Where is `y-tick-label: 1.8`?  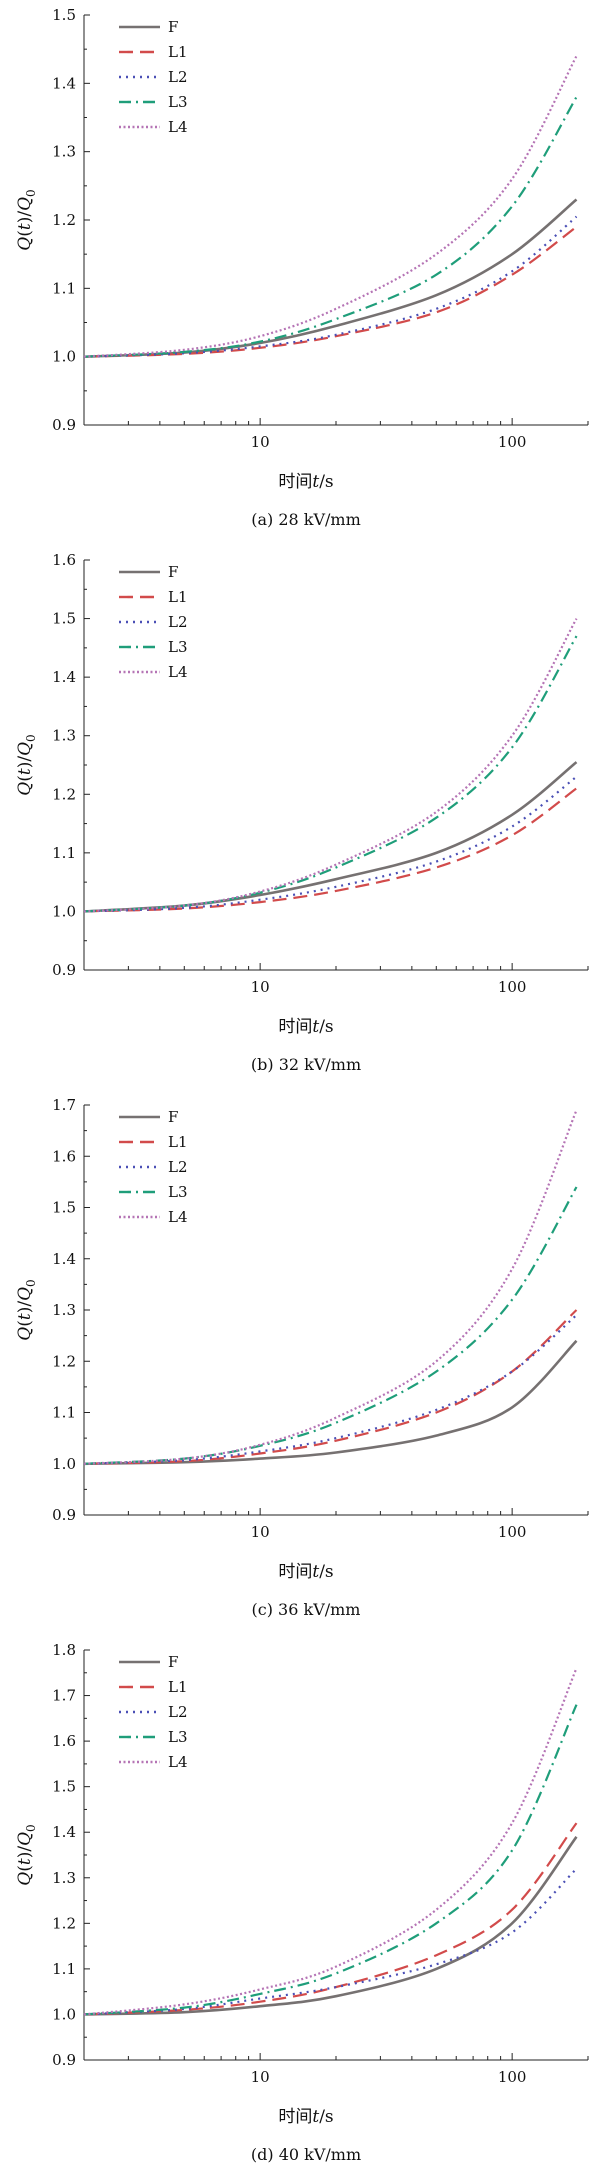 y-tick-label: 1.8 is located at coordinates (64, 1650).